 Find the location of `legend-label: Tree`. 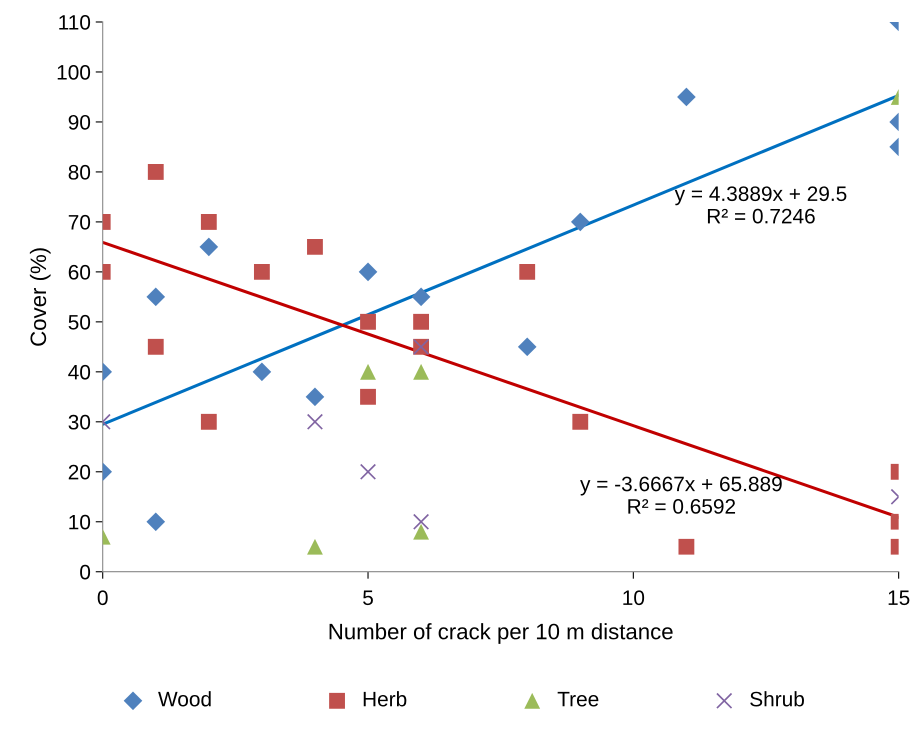

legend-label: Tree is located at coordinates (578, 699).